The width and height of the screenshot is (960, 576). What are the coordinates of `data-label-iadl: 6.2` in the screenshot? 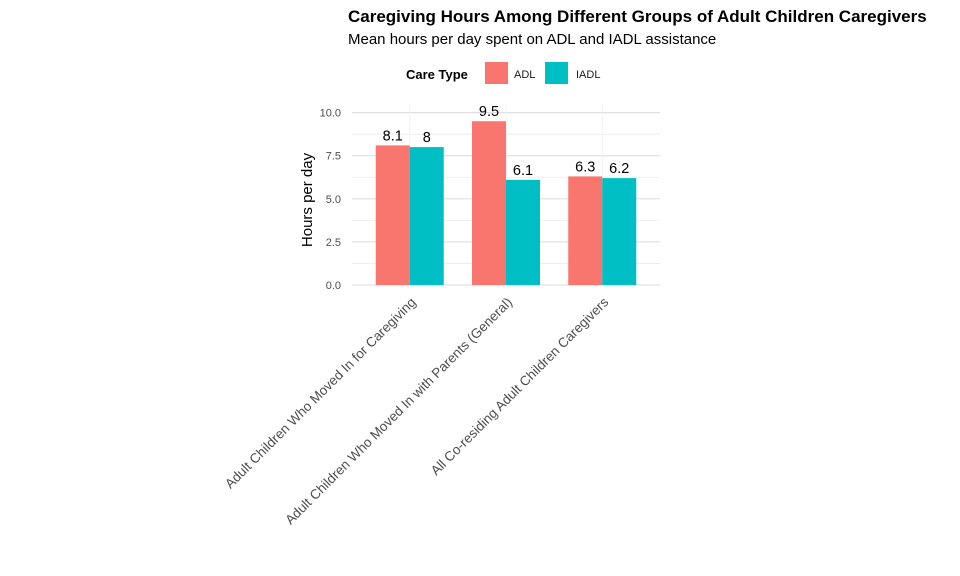 It's located at (619, 169).